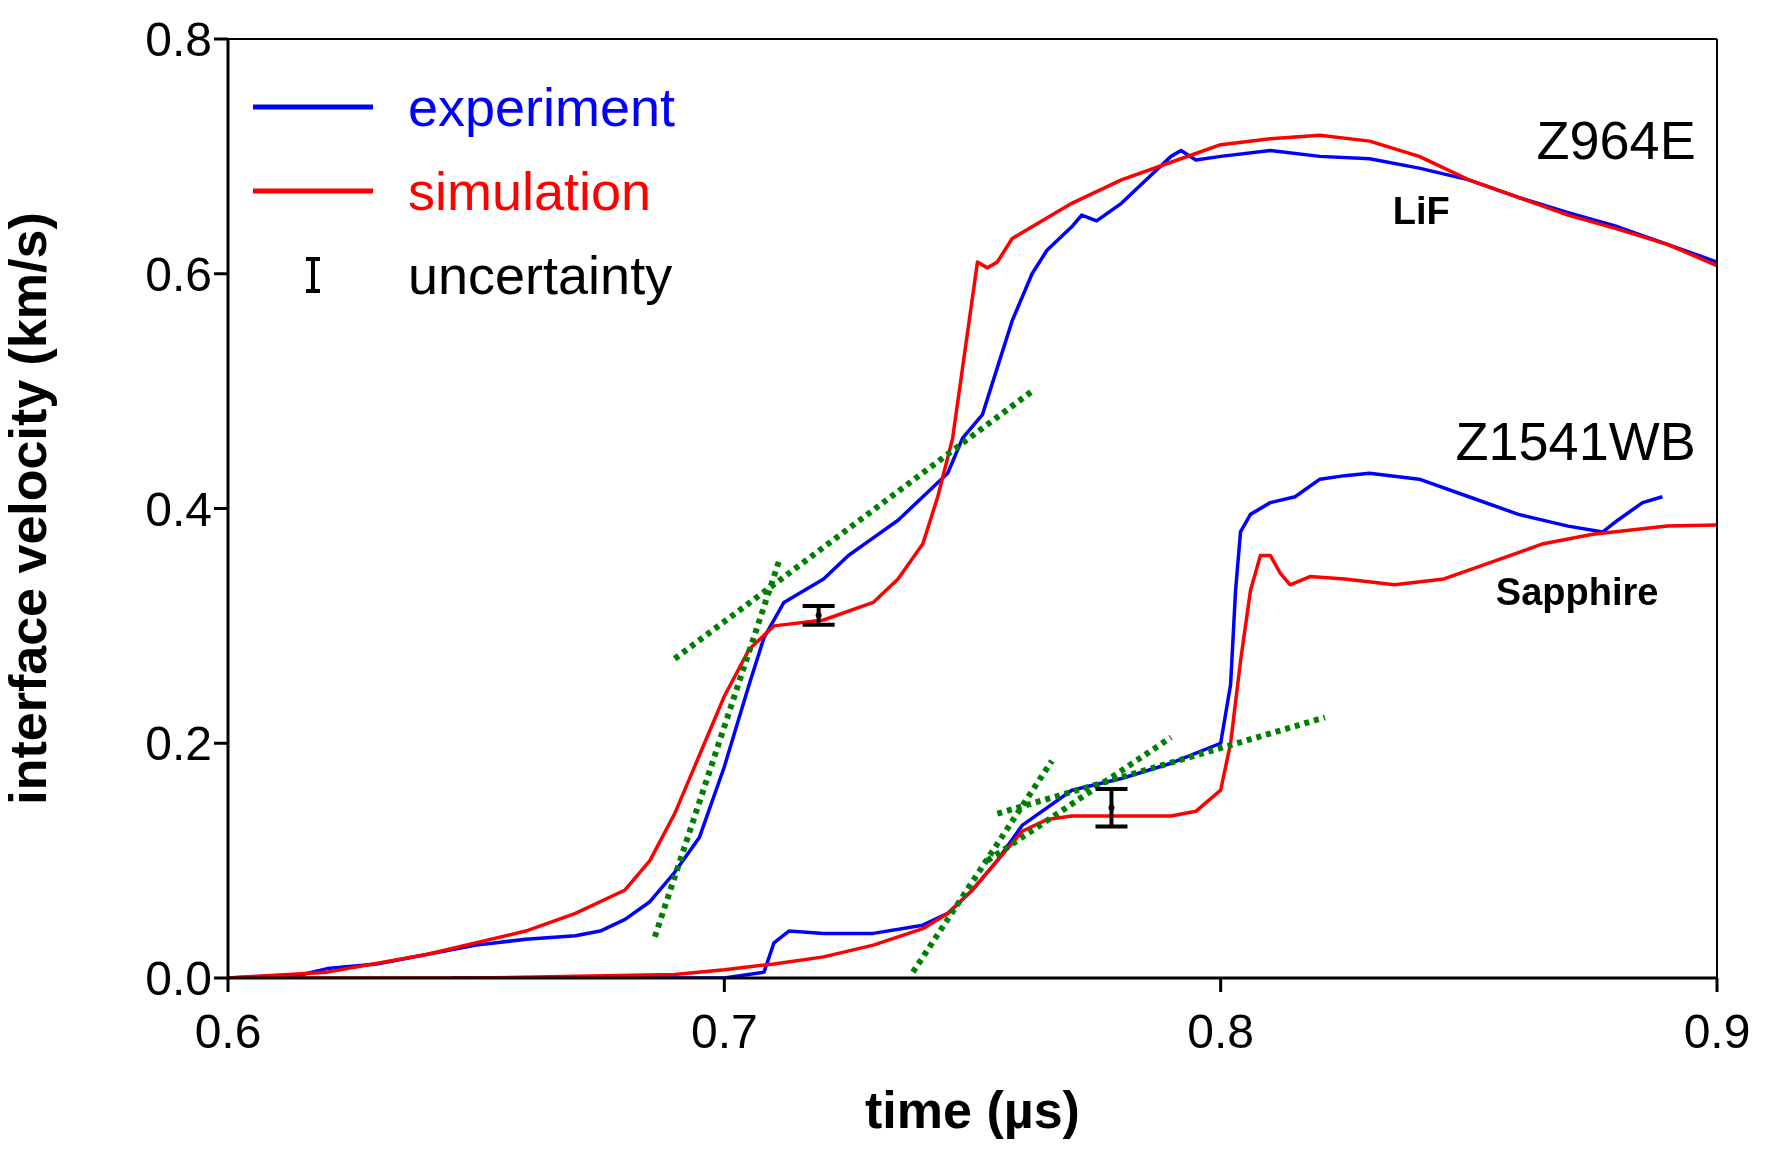 The width and height of the screenshot is (1779, 1160). What do you see at coordinates (1221, 1032) in the screenshot?
I see `x-tick-label: 0.8` at bounding box center [1221, 1032].